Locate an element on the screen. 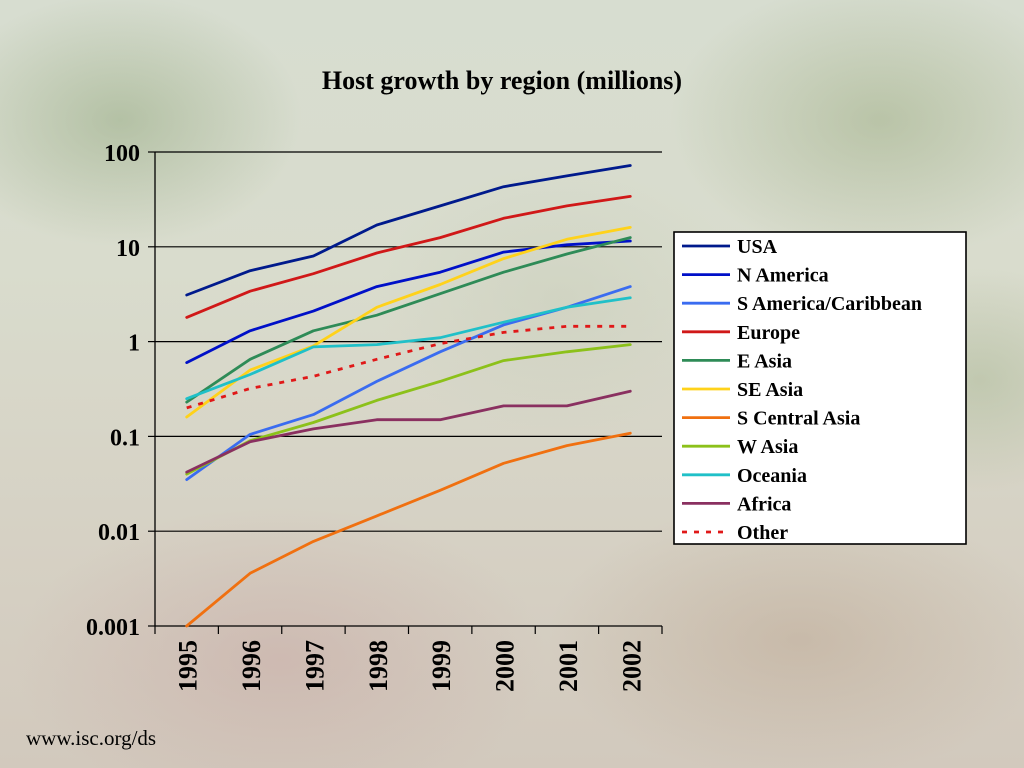  x-tick-label: 2001 is located at coordinates (568, 666).